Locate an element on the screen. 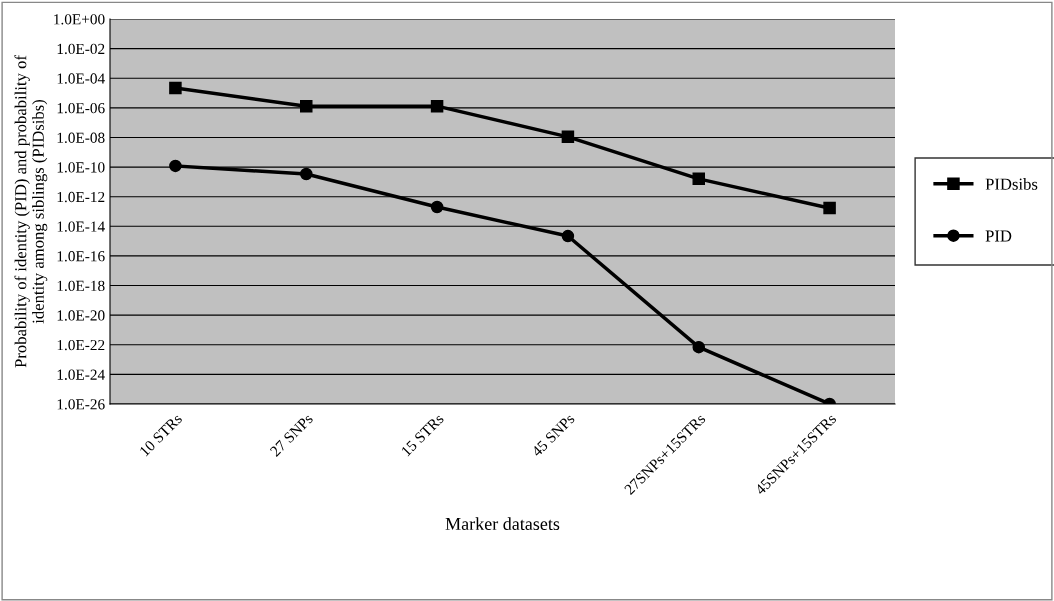 The image size is (1054, 601). y-tick-label: 1.0E-04 is located at coordinates (81, 78).